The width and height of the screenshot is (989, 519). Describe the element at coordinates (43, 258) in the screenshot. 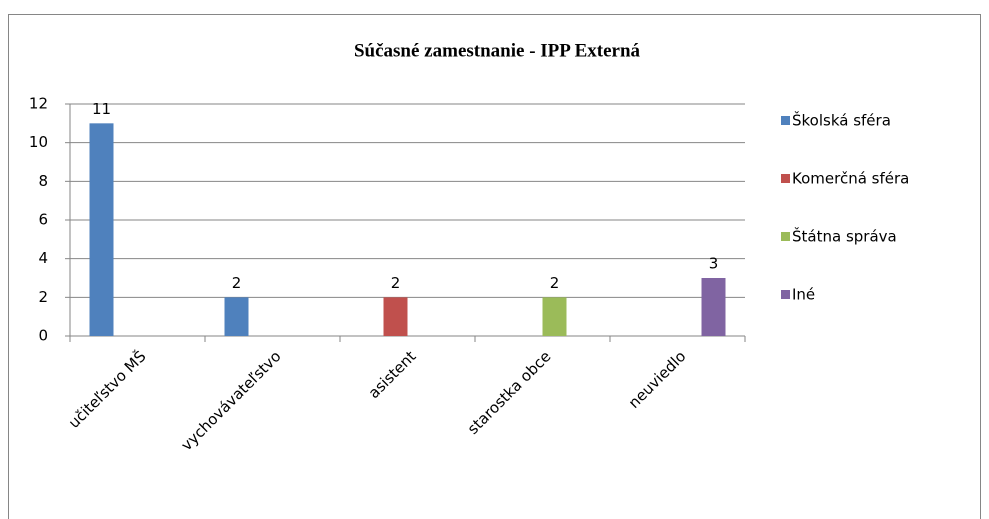

I see `y-tick-label: 4` at that location.